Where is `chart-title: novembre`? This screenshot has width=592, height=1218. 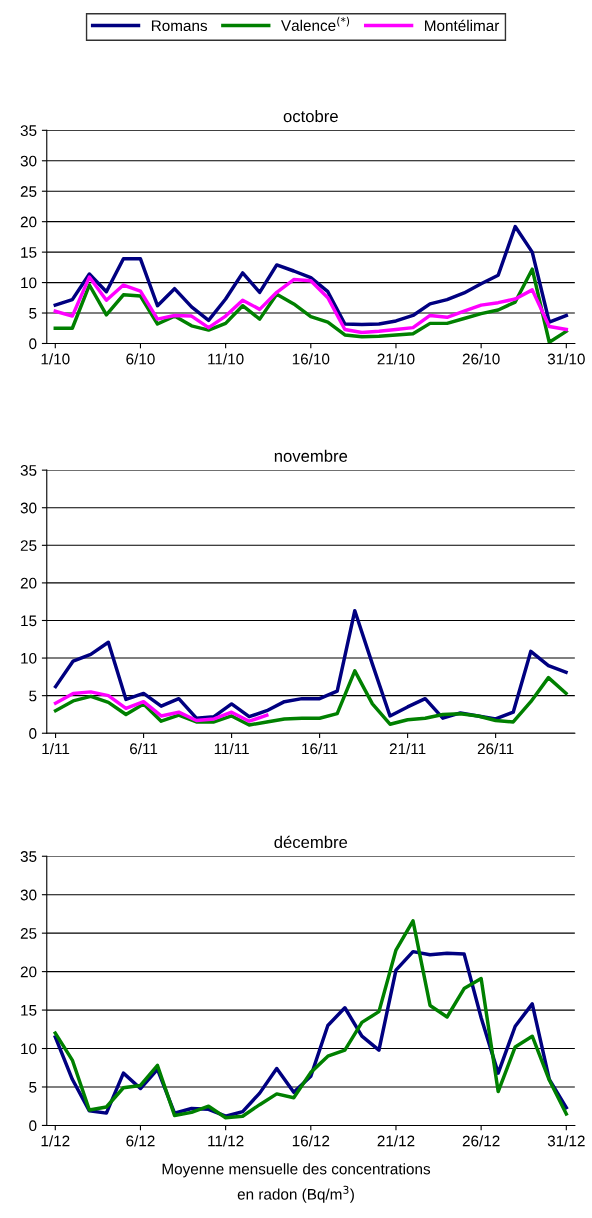
chart-title: novembre is located at coordinates (311, 455).